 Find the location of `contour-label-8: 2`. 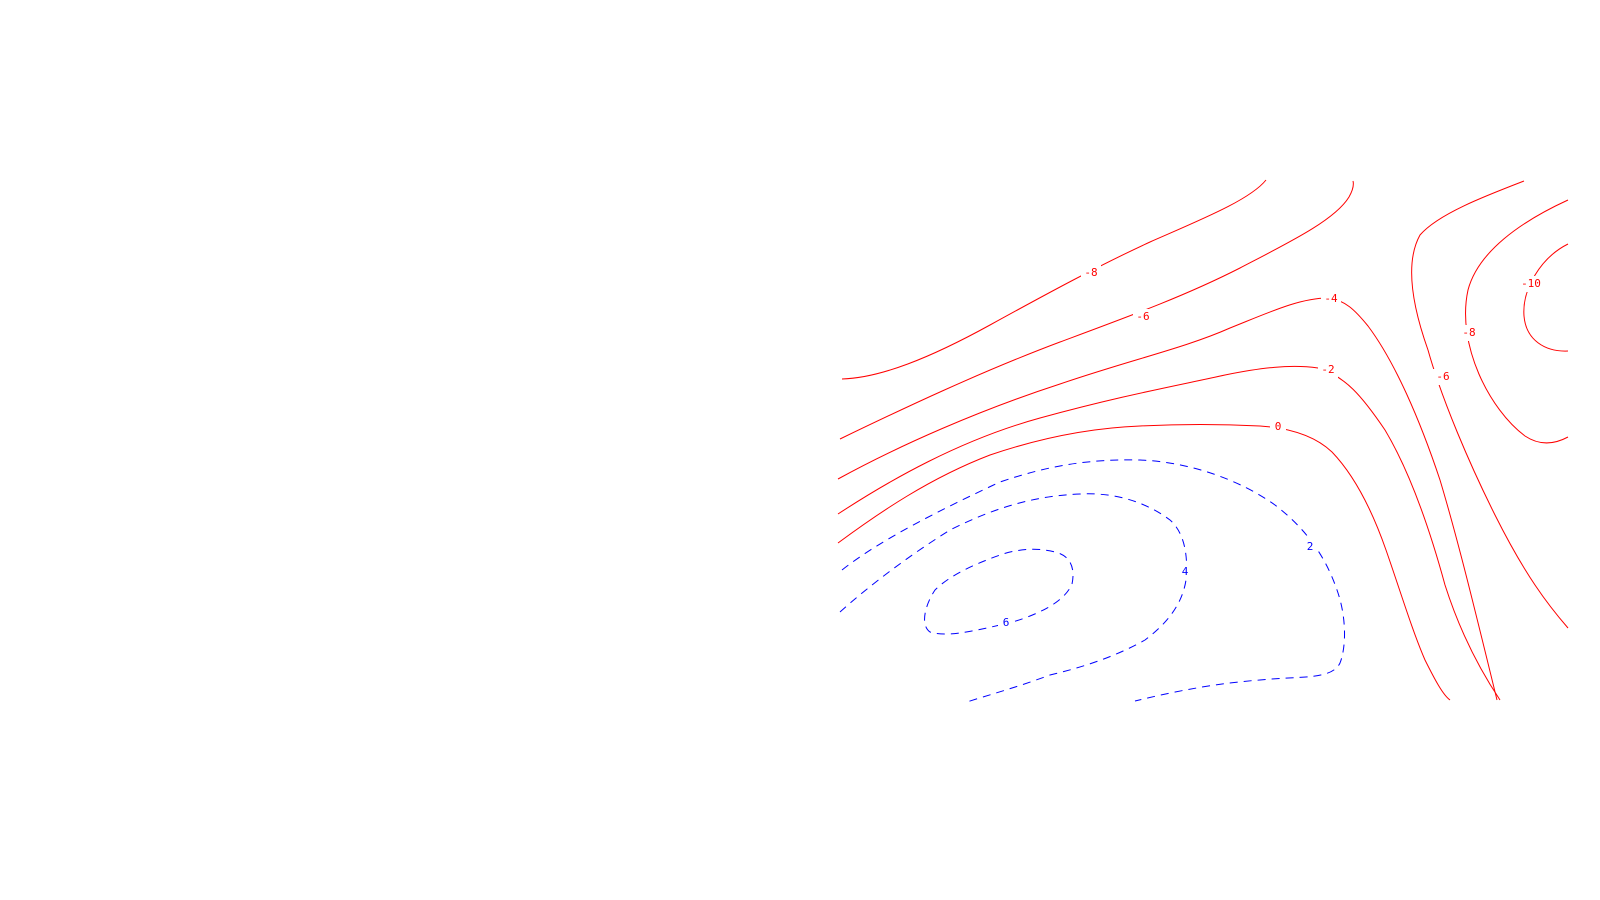

contour-label-8: 2 is located at coordinates (1310, 546).